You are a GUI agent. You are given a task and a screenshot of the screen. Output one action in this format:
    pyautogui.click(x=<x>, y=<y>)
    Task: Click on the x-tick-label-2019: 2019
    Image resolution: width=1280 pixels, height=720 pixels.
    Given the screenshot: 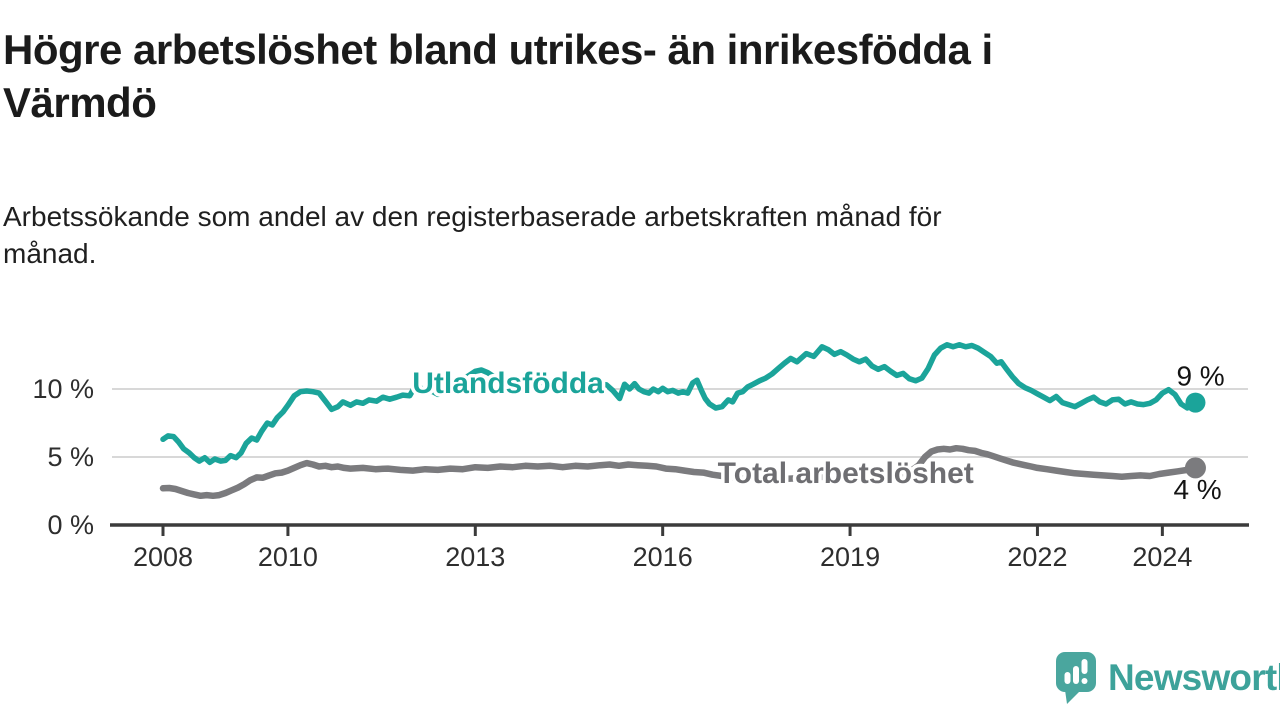 What is the action you would take?
    pyautogui.click(x=850, y=557)
    